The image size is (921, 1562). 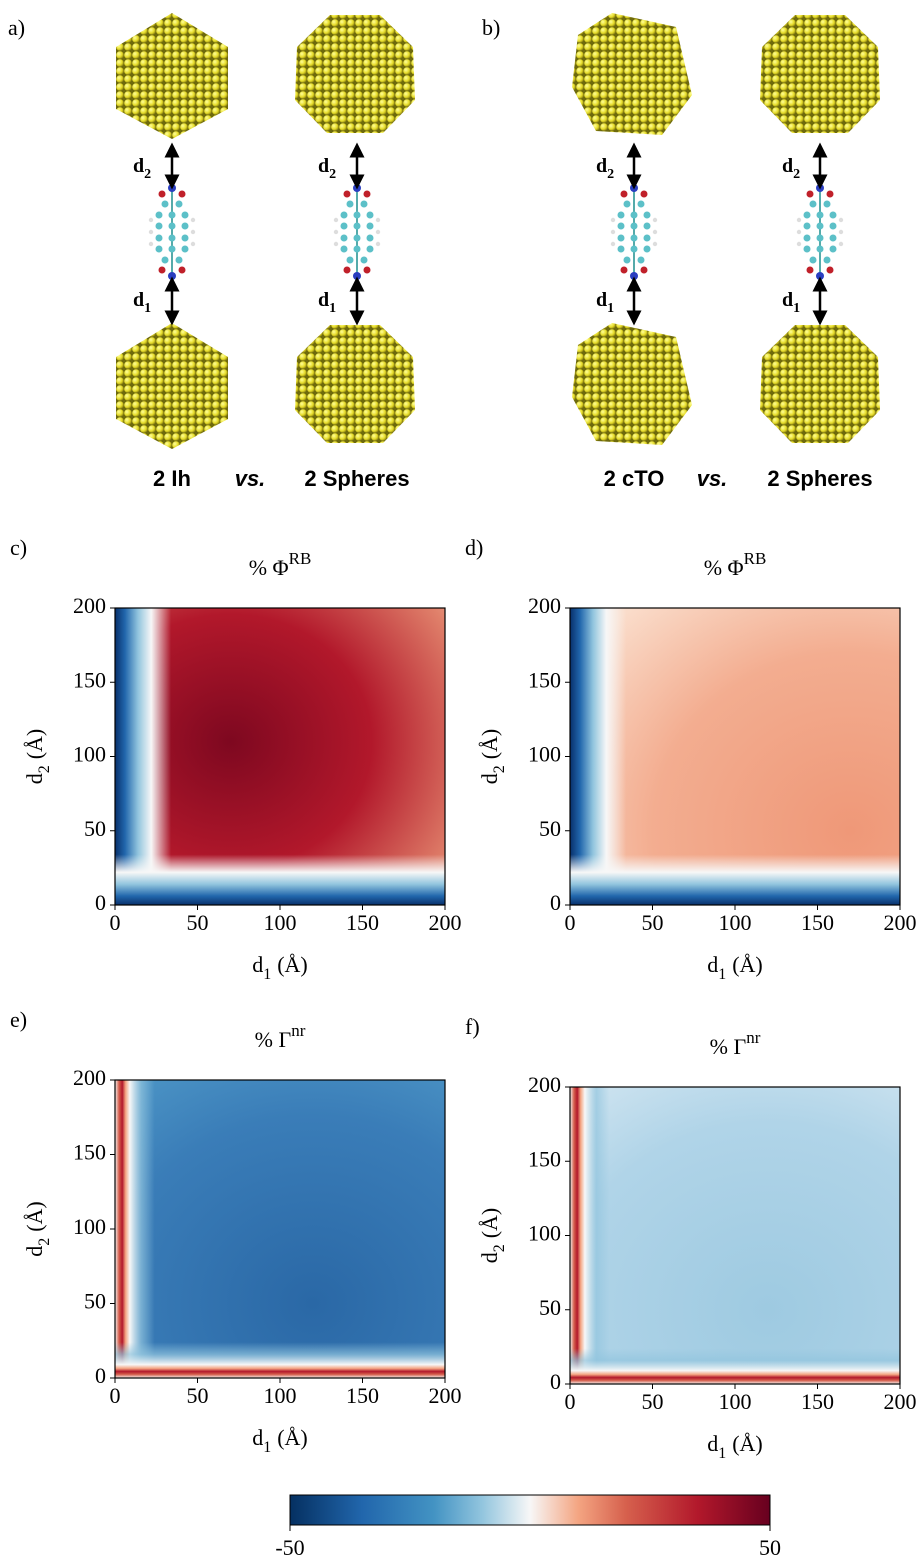 What do you see at coordinates (474, 547) in the screenshot?
I see `panel-label: d)` at bounding box center [474, 547].